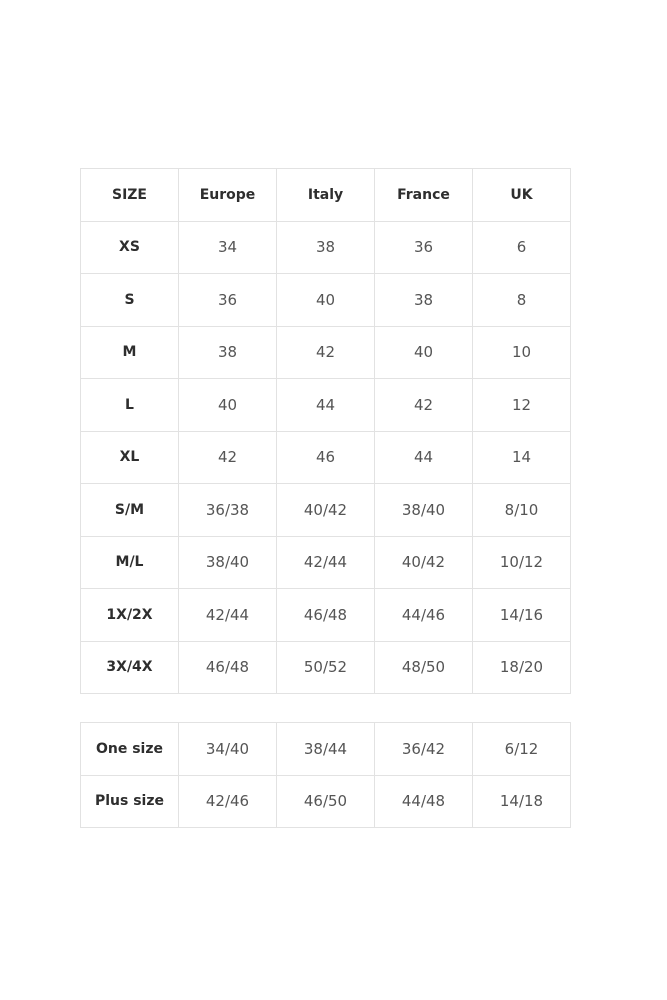 This screenshot has height=1000, width=667. What do you see at coordinates (129, 195) in the screenshot?
I see `column-header: SIZE` at bounding box center [129, 195].